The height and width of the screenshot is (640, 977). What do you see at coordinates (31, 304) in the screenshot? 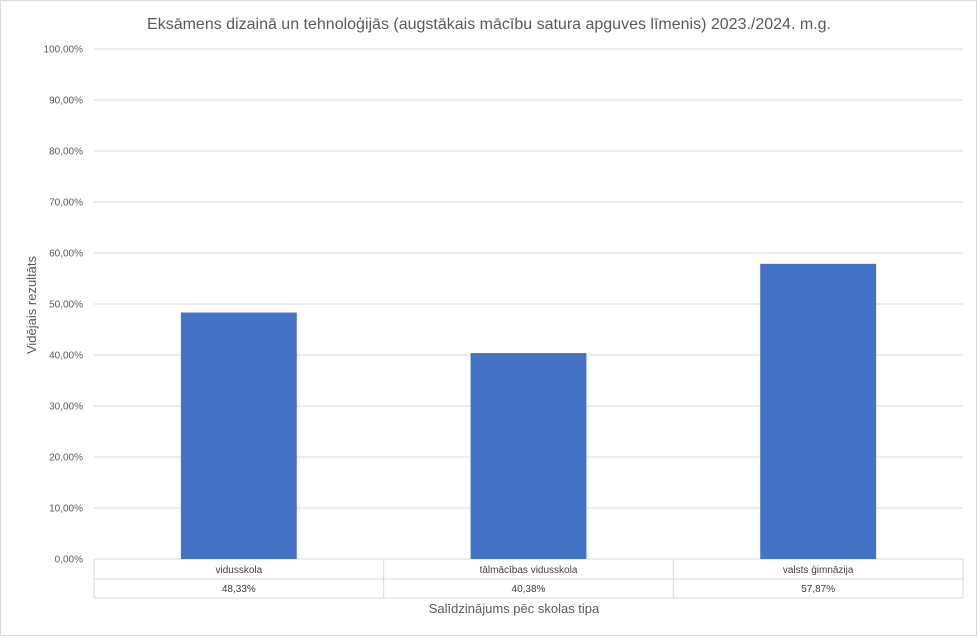
I see `y-axis-label: Vidējais rezultāts` at bounding box center [31, 304].